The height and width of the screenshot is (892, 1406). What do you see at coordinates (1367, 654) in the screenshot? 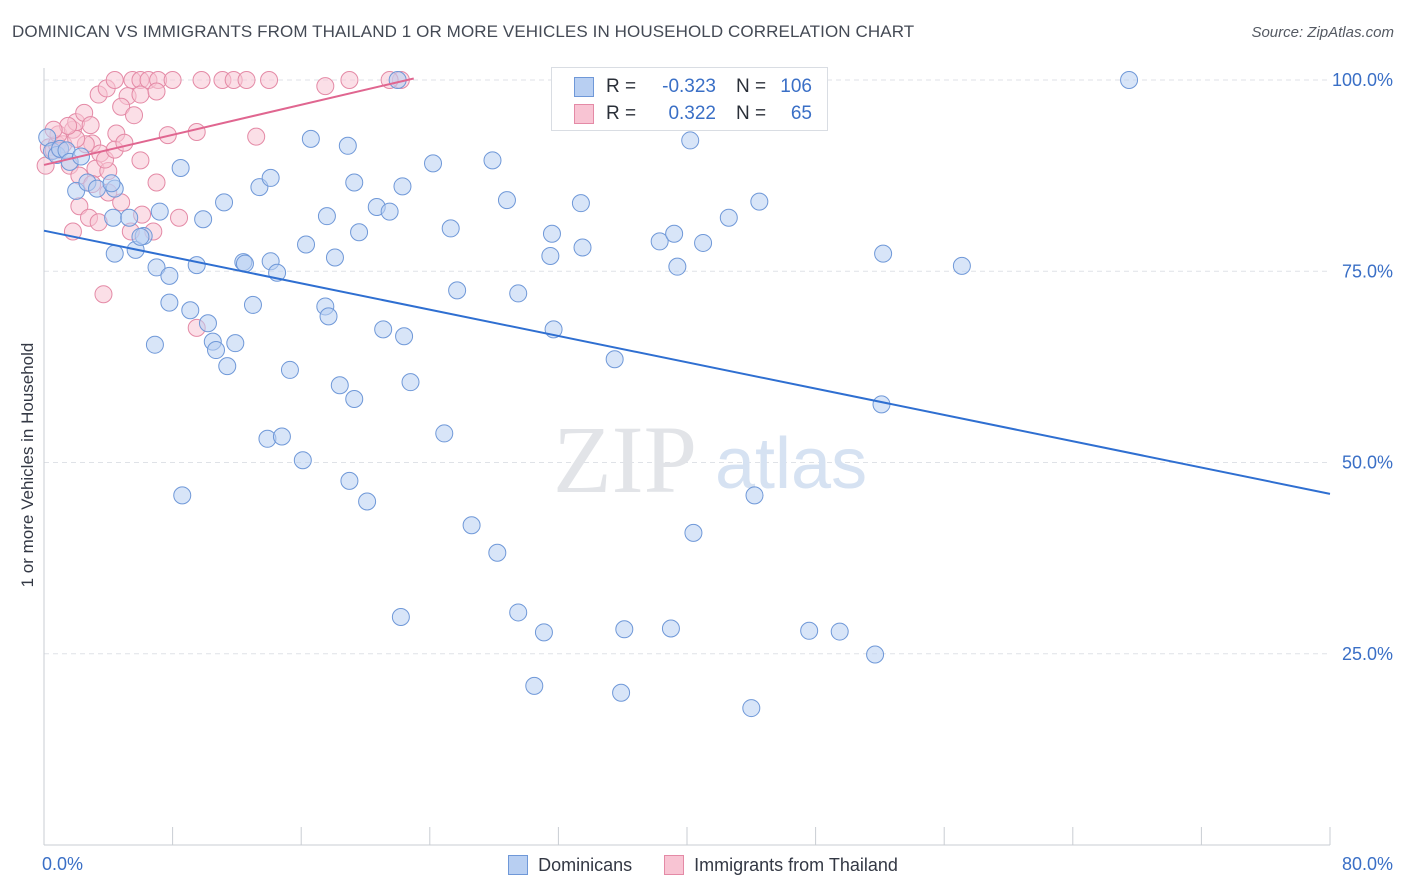
I see `y-tick-label: 25.0%` at bounding box center [1367, 654].